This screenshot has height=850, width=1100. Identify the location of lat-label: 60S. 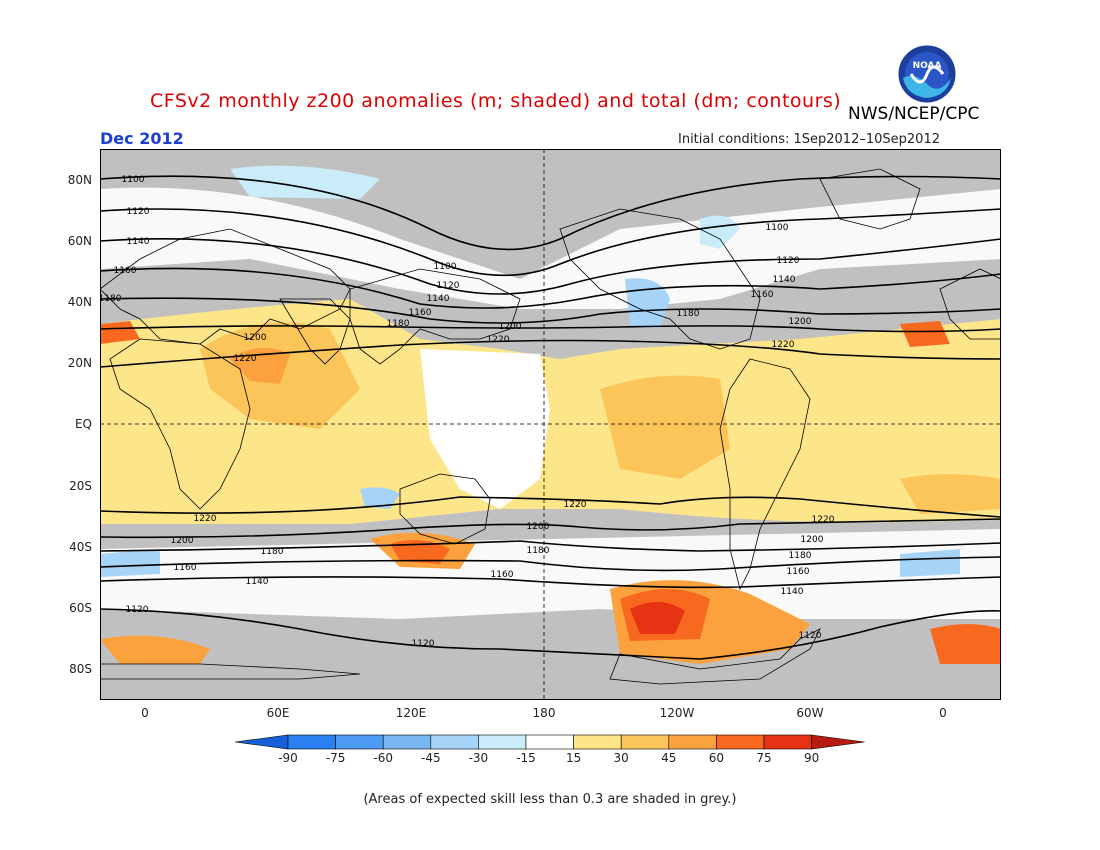
(80, 608).